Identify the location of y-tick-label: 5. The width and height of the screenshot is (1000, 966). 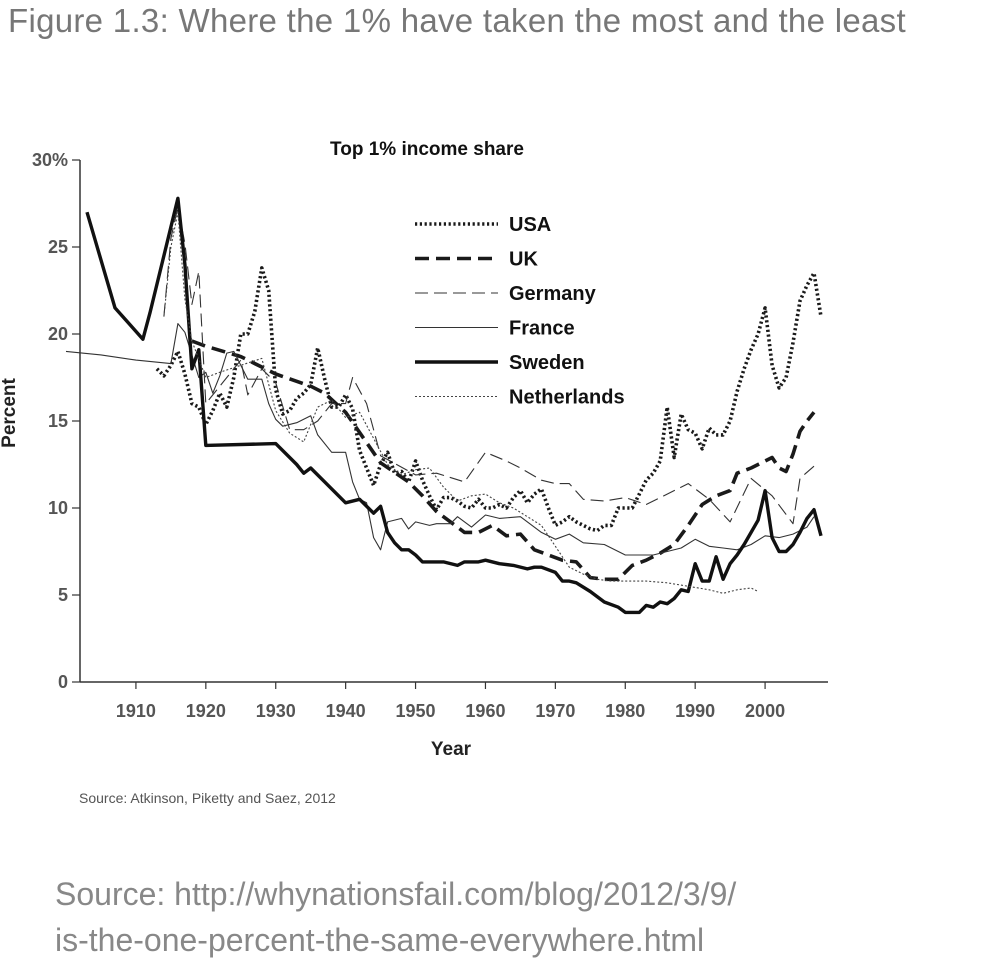
(63, 595).